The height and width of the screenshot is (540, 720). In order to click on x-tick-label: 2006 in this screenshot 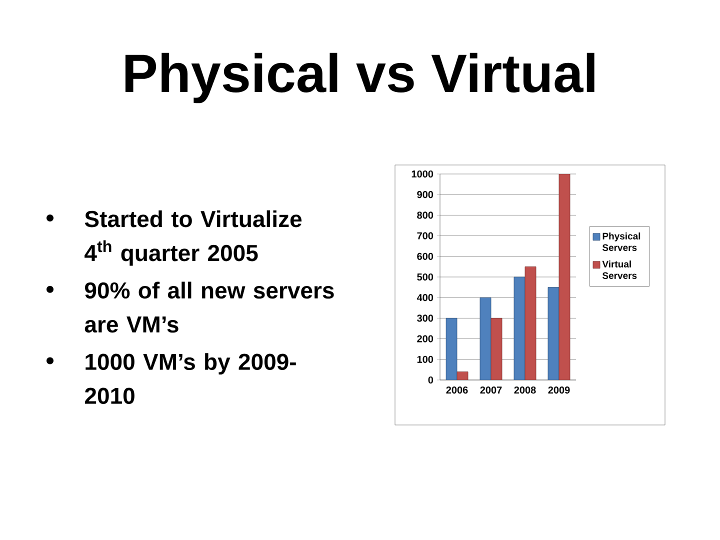, I will do `click(457, 390)`.